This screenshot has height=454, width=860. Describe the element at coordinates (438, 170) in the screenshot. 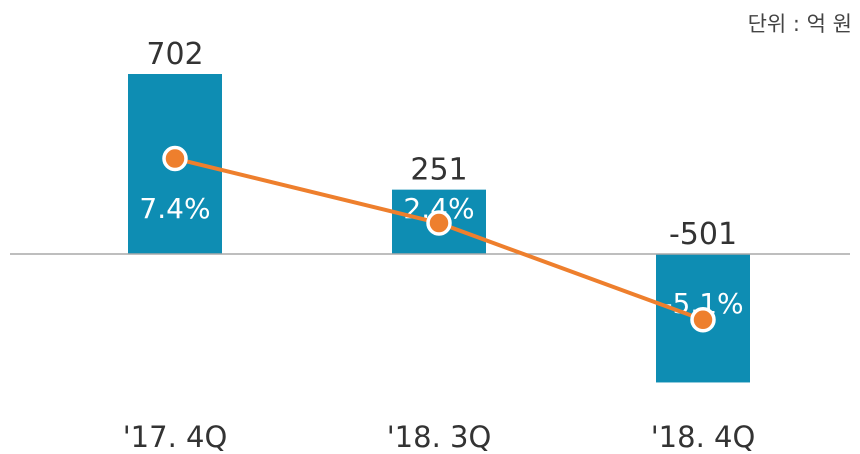

I see `bar-value-label: 251` at that location.